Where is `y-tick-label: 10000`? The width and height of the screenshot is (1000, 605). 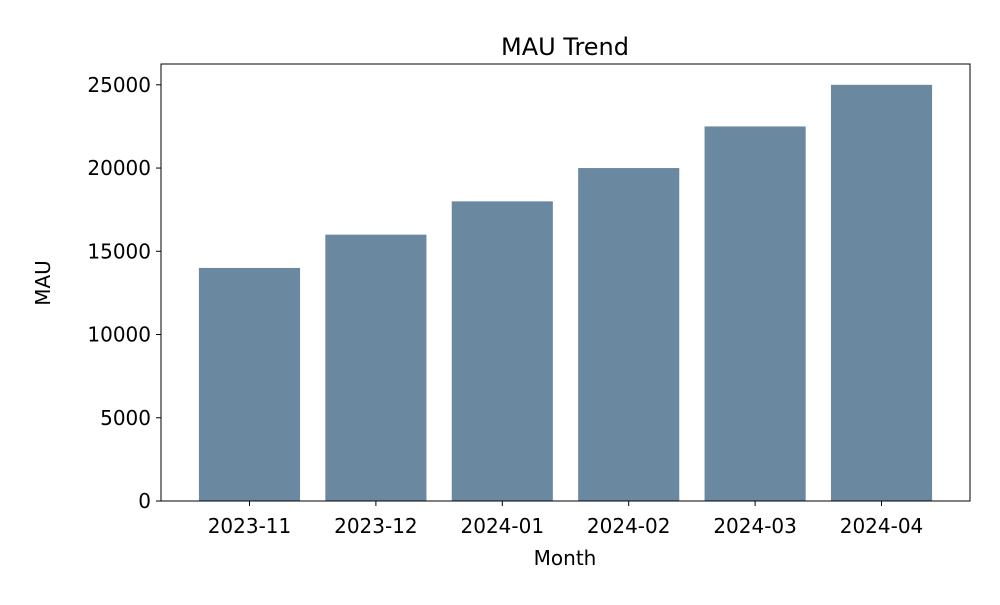 y-tick-label: 10000 is located at coordinates (119, 335).